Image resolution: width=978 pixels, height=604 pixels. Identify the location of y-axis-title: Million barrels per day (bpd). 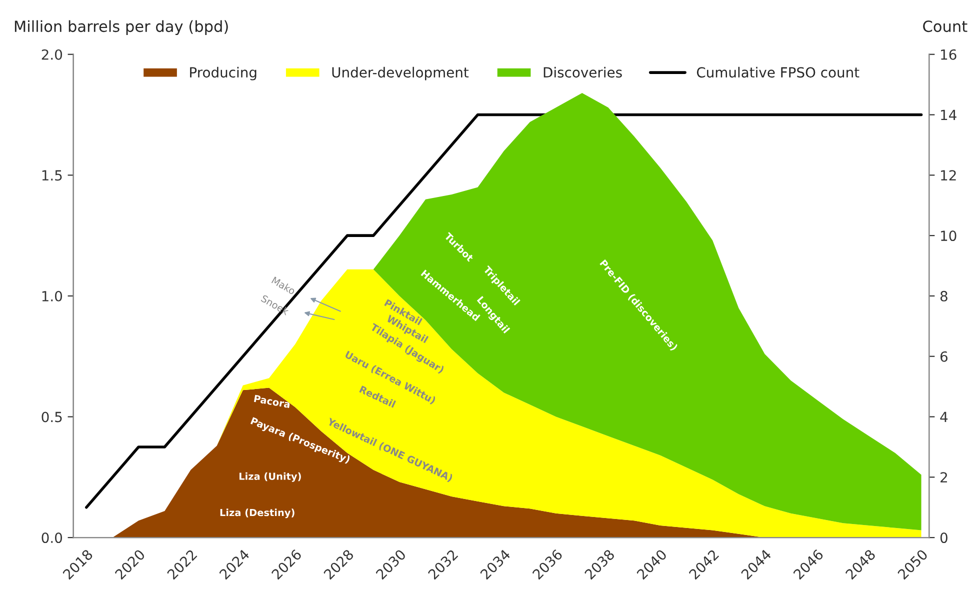
(121, 28).